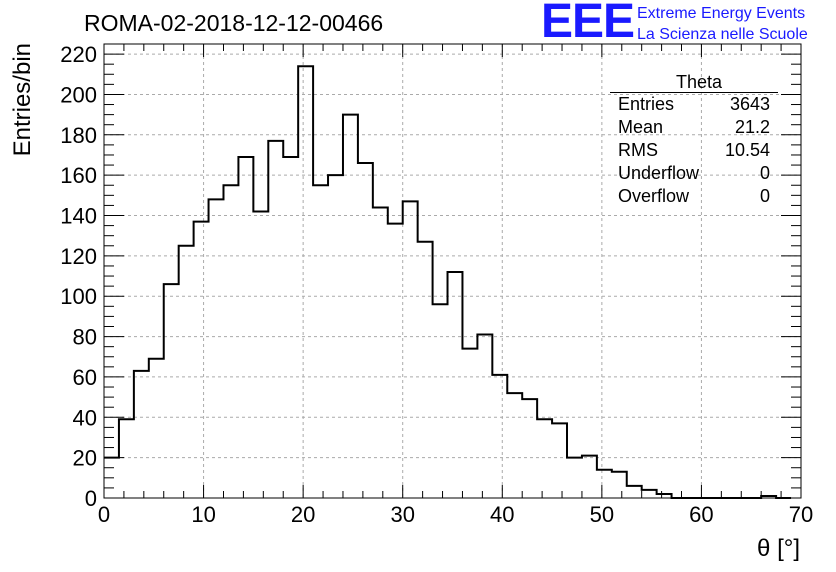  Describe the element at coordinates (22, 99) in the screenshot. I see `y-axis-label: Entries/bin` at that location.